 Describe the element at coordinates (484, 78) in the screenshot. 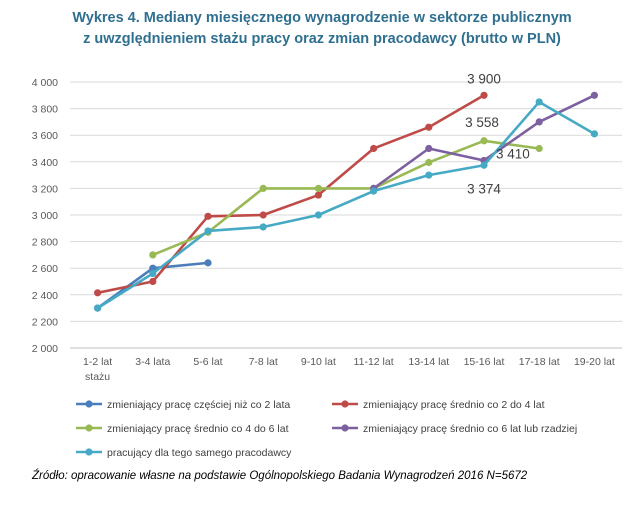

I see `data-label: 3 900` at that location.